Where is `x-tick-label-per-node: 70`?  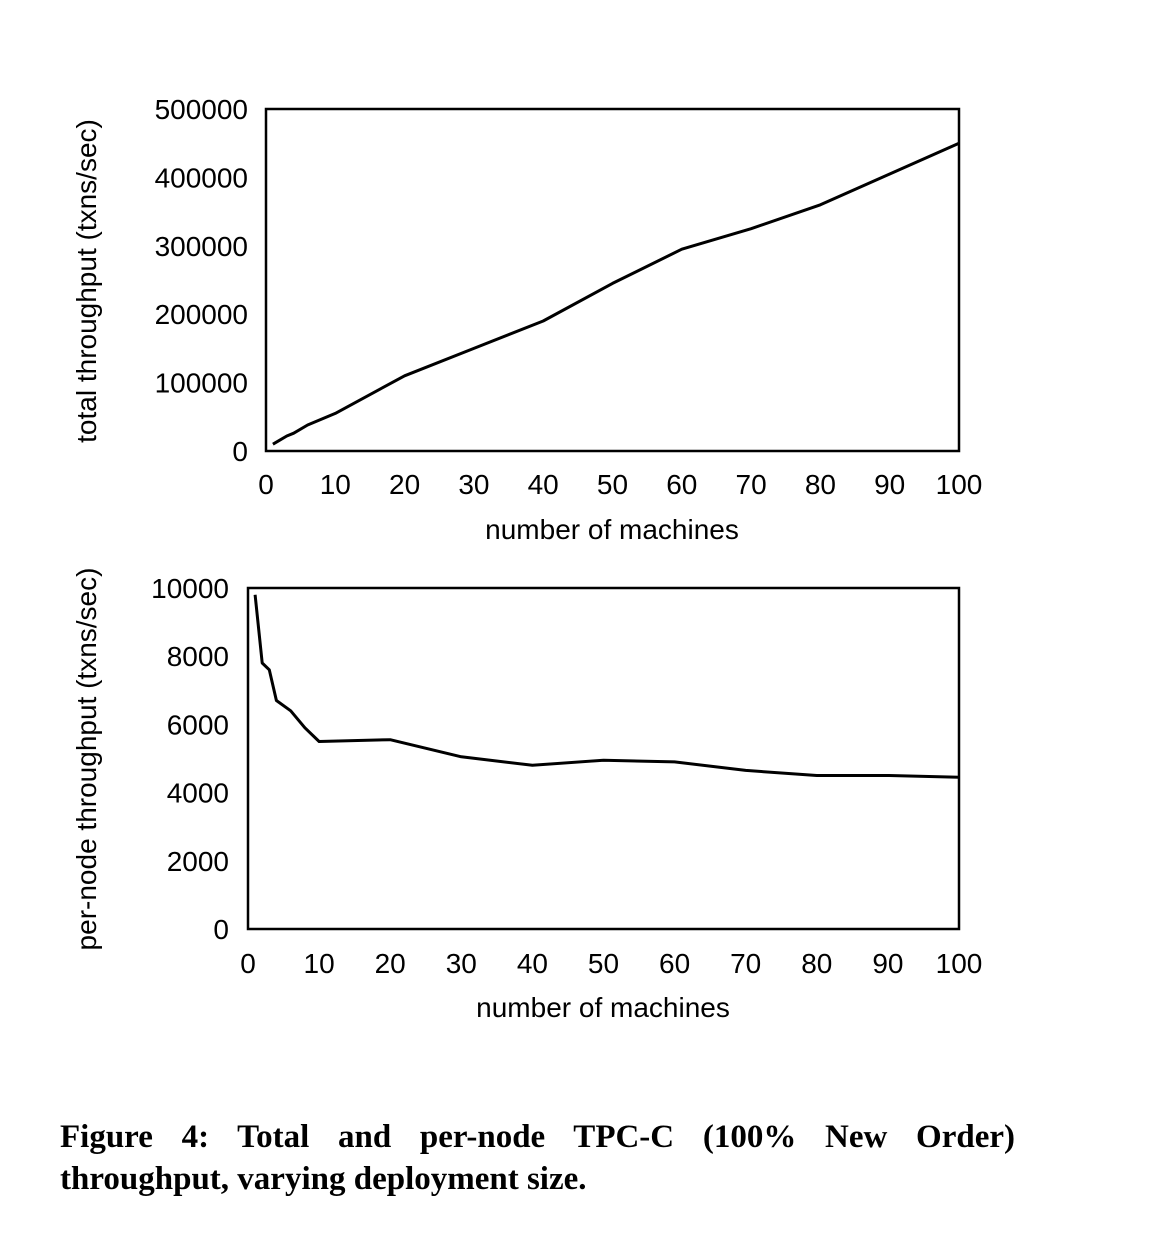
x-tick-label-per-node: 70 is located at coordinates (745, 963).